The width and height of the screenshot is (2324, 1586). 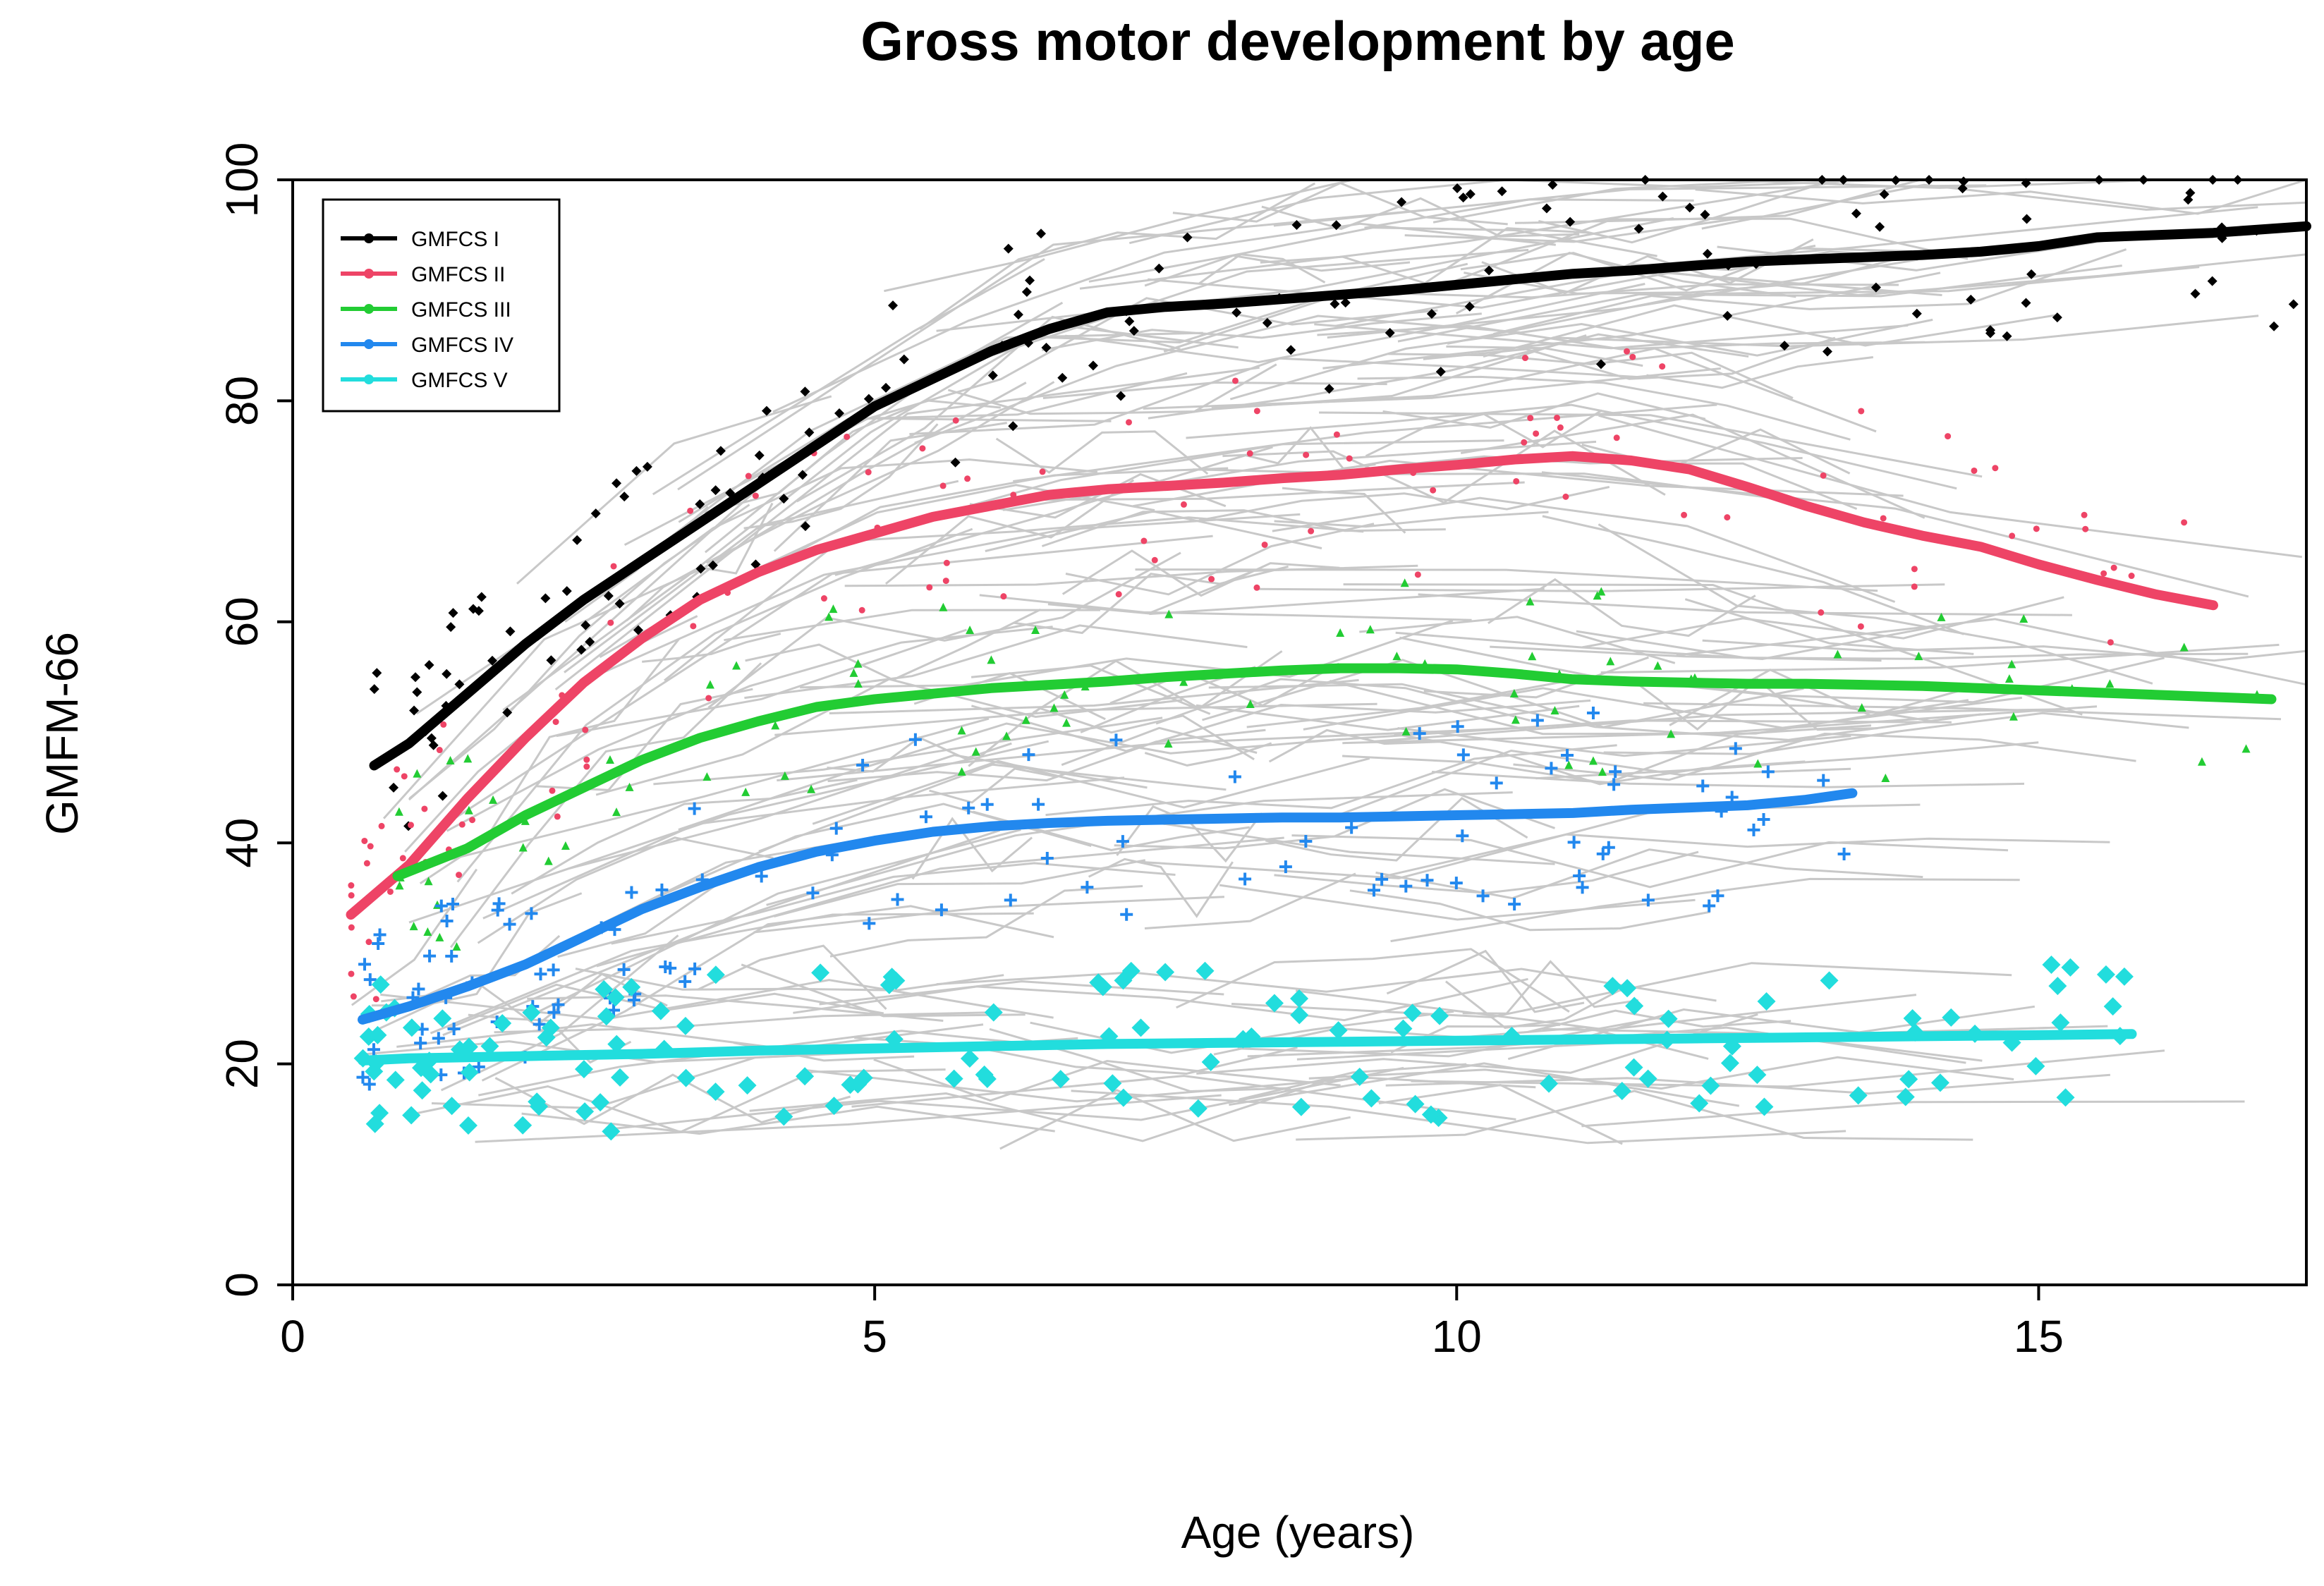 I want to click on x-tick-label: 15, so click(x=2039, y=1336).